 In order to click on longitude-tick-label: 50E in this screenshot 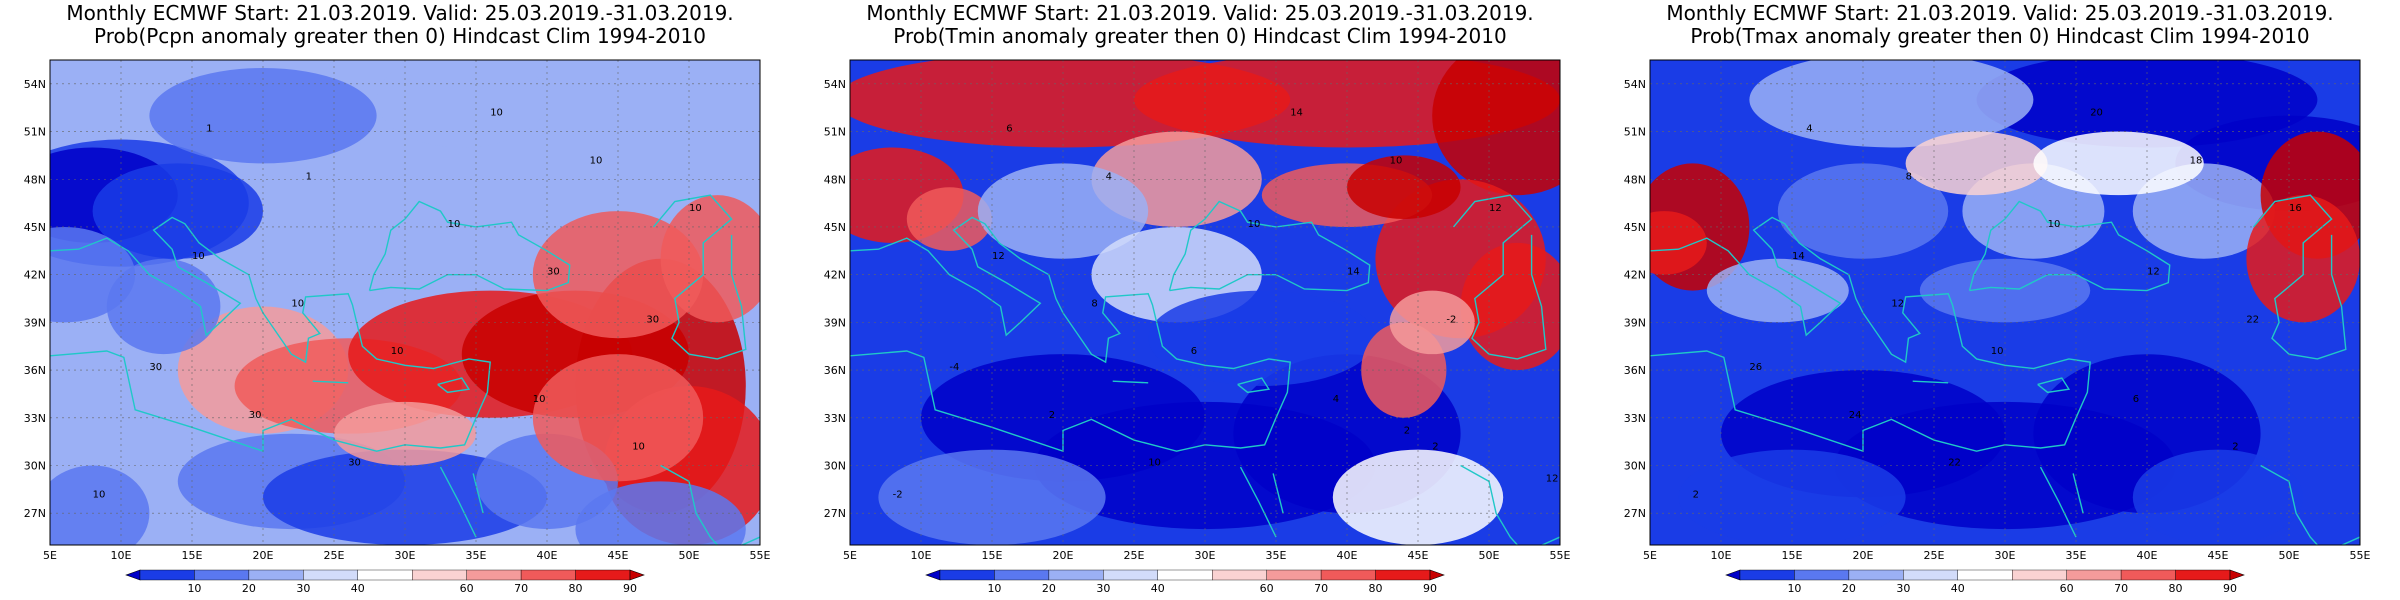, I will do `click(1489, 555)`.